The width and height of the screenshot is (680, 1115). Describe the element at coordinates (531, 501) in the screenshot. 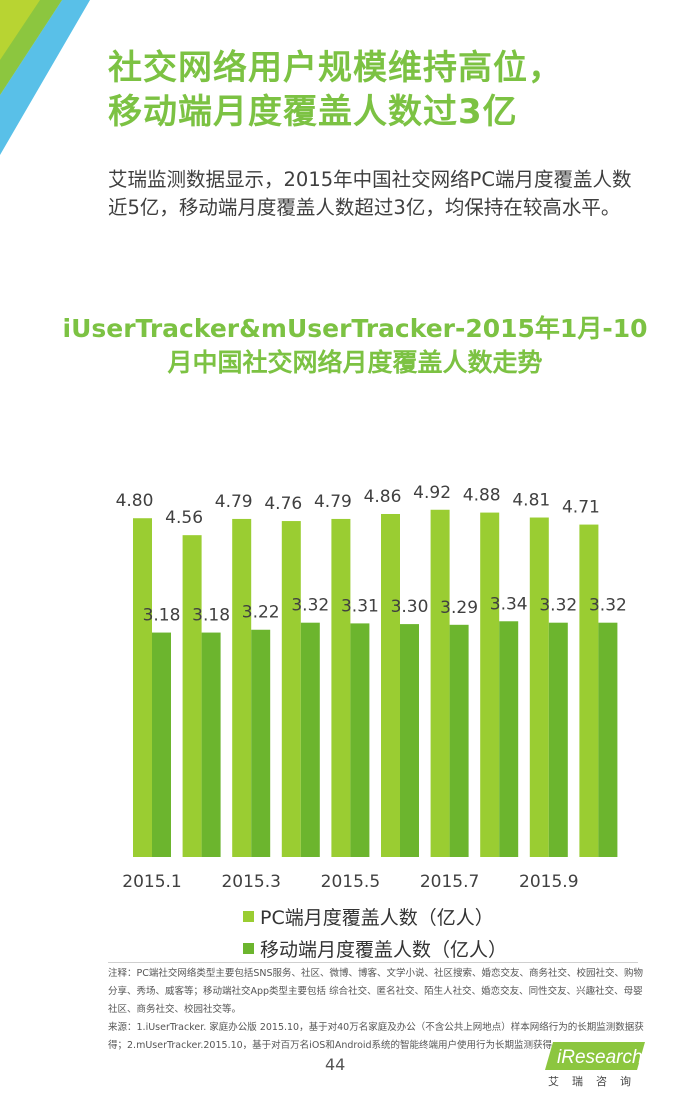

I see `pc-value-label-2015.9: 4.81` at that location.